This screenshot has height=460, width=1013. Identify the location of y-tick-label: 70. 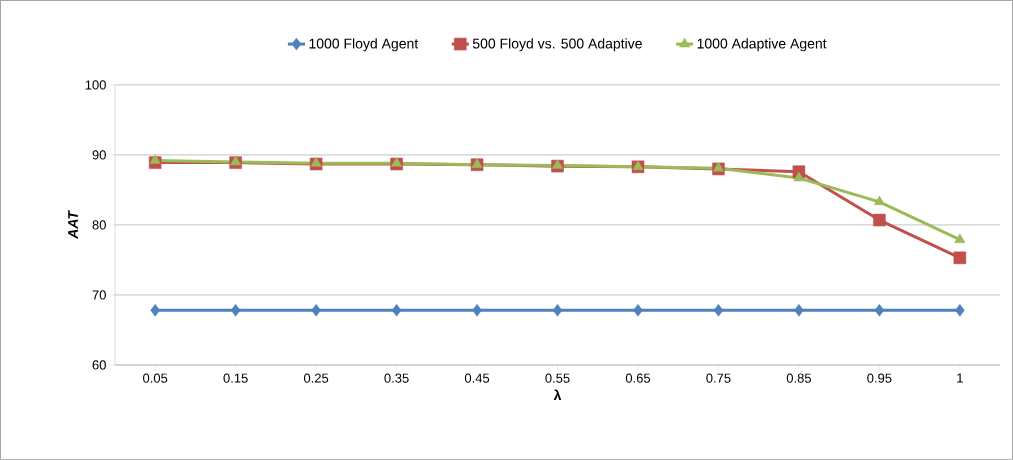
(99, 295).